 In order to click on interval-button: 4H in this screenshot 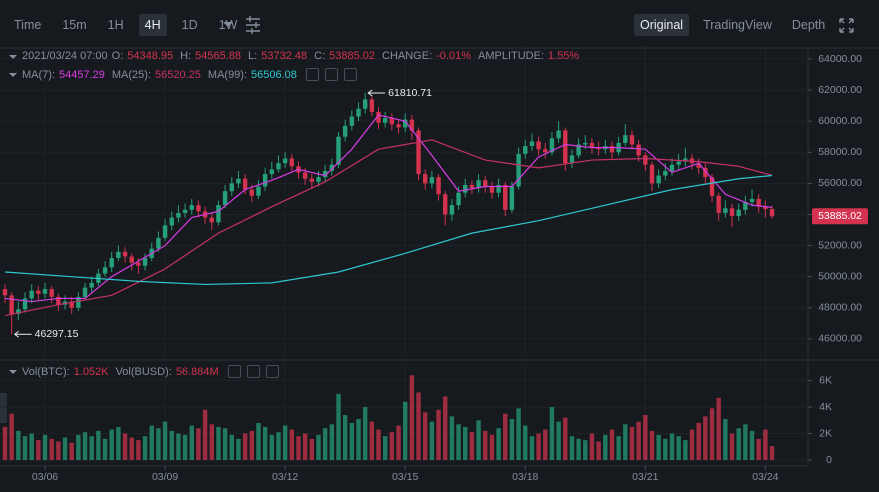, I will do `click(152, 24)`.